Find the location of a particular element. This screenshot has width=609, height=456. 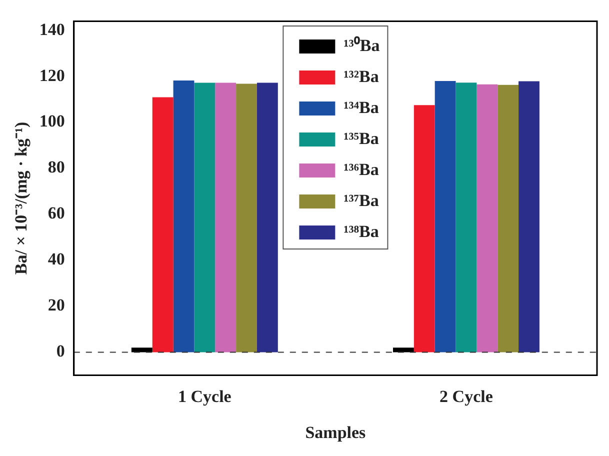

legend-label: ¹³⁴Ba is located at coordinates (362, 107).